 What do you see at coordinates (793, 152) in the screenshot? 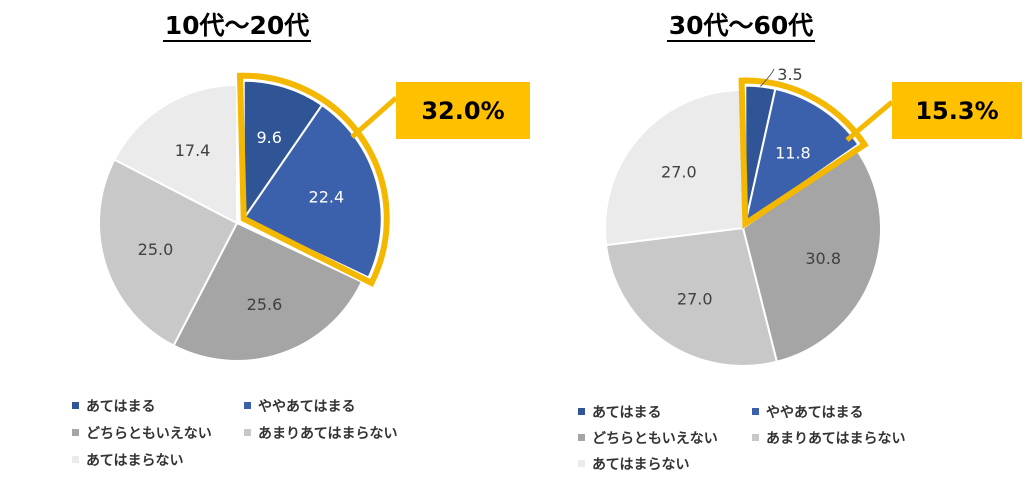
I see `data-label: 11.8` at bounding box center [793, 152].